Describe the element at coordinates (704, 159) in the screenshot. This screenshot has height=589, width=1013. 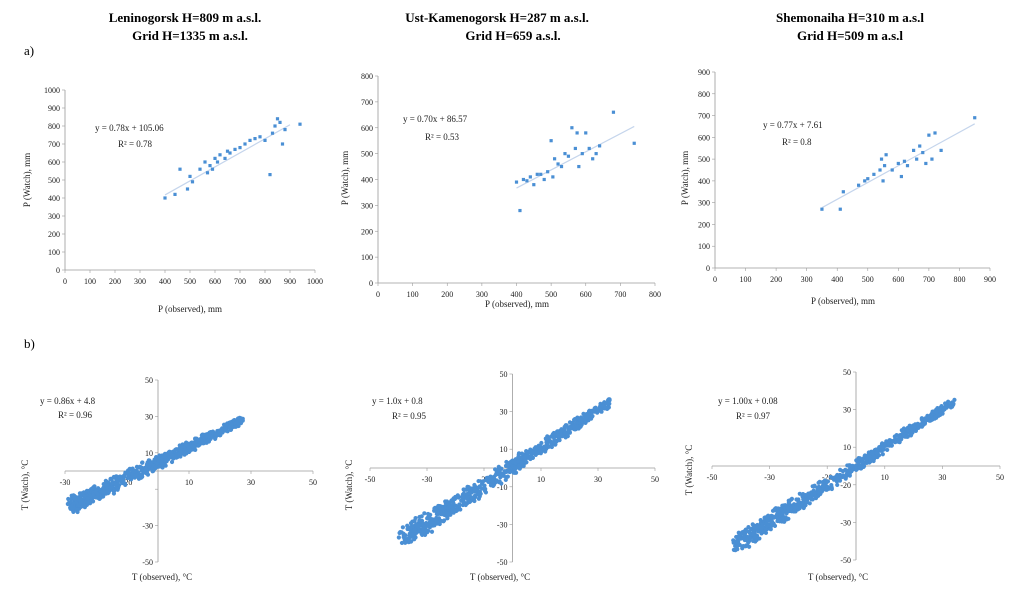
I see `y-tick-label: 500` at that location.